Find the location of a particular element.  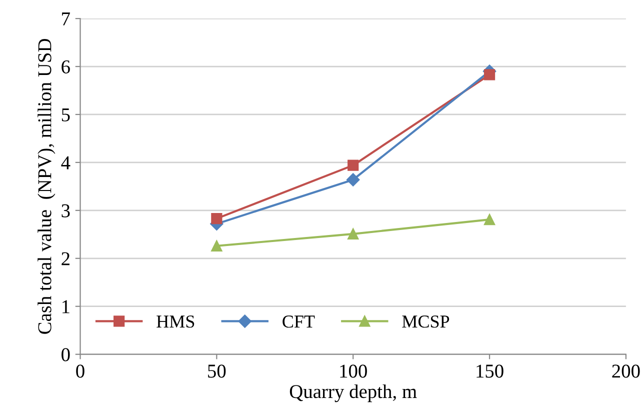

y-axis-title: Cash total value (NPV), million USD is located at coordinates (47, 186).